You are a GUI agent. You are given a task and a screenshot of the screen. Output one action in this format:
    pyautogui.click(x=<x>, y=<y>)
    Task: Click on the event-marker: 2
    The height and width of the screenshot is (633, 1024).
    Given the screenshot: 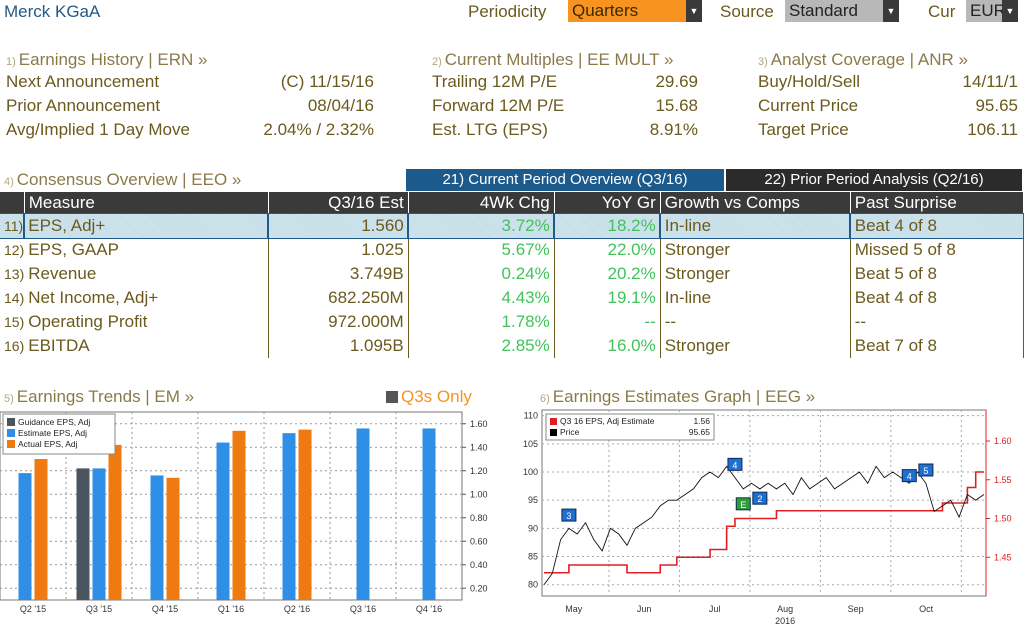 What is the action you would take?
    pyautogui.click(x=760, y=498)
    